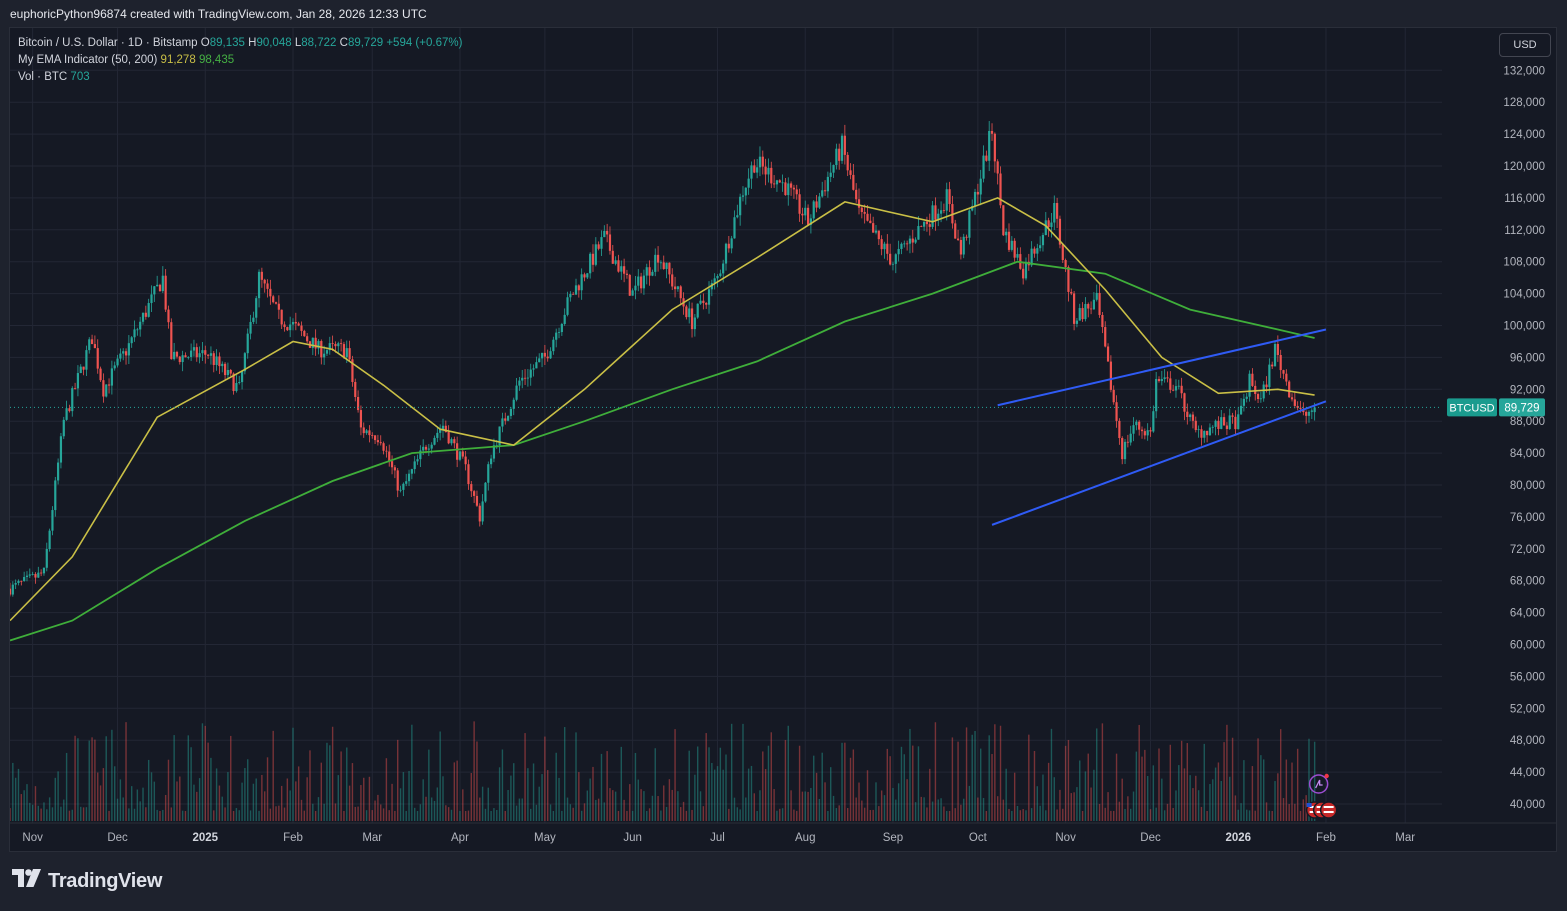  I want to click on tradingview-logo: TradingView, so click(87, 881).